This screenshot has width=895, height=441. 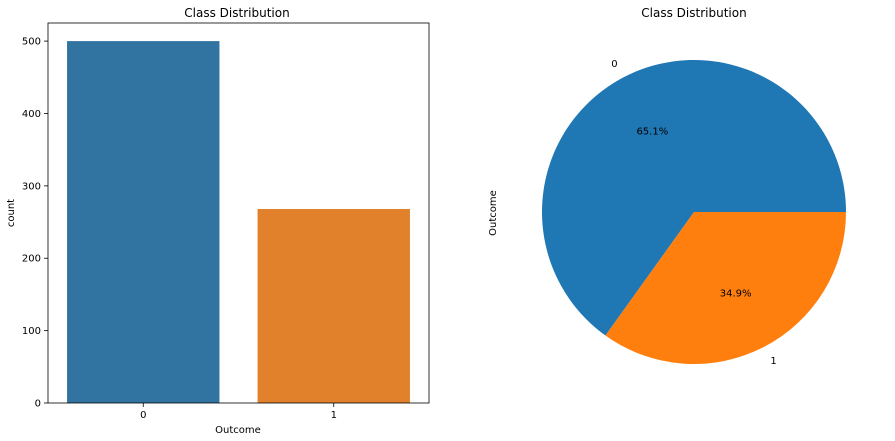 I want to click on x-tick-label: 1, so click(x=334, y=415).